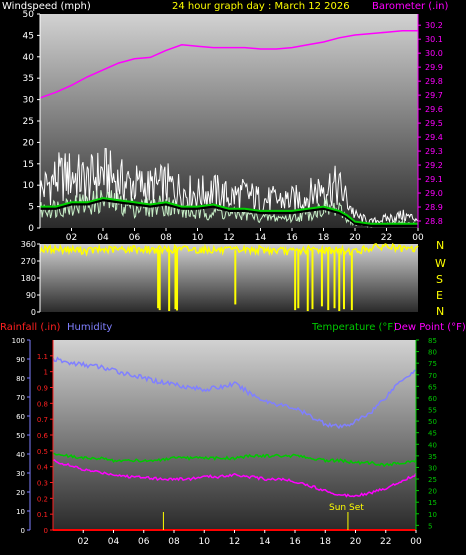 The width and height of the screenshot is (466, 555). What do you see at coordinates (292, 238) in the screenshot?
I see `wind-x-tick-label: 16` at bounding box center [292, 238].